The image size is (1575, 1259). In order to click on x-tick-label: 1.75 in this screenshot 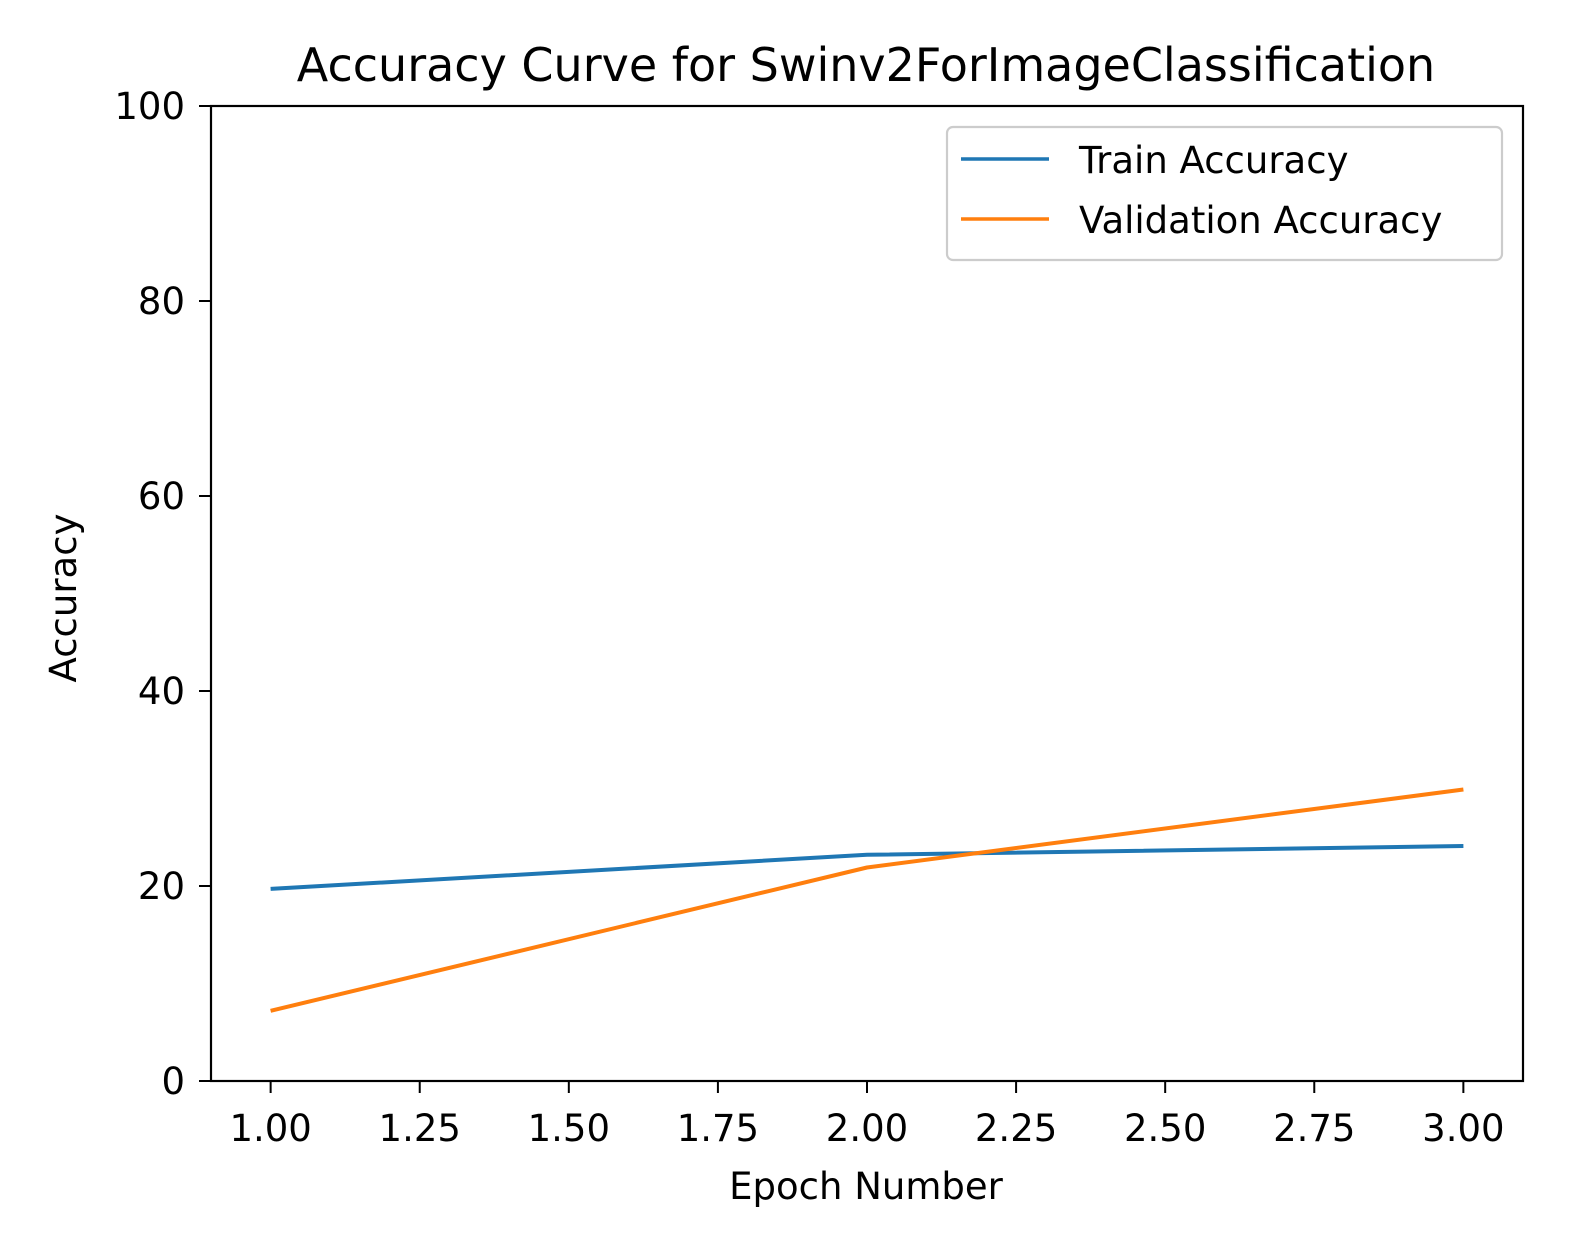, I will do `click(718, 1128)`.